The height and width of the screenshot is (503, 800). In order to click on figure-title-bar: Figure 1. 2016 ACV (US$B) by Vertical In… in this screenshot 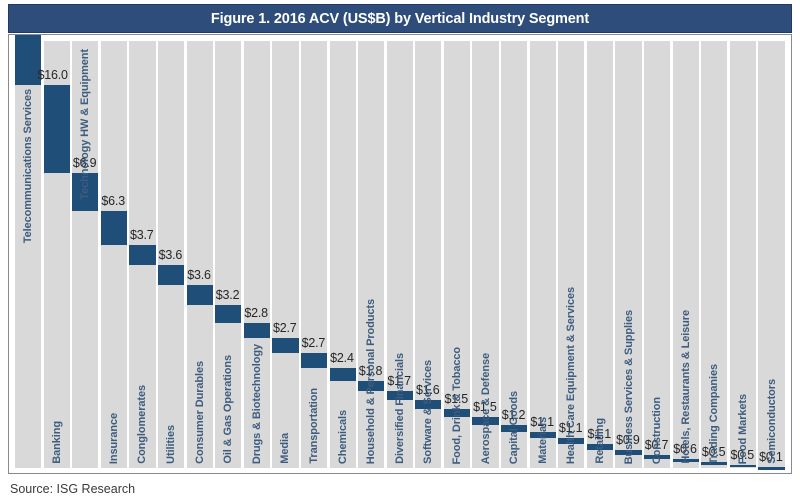, I will do `click(400, 18)`.